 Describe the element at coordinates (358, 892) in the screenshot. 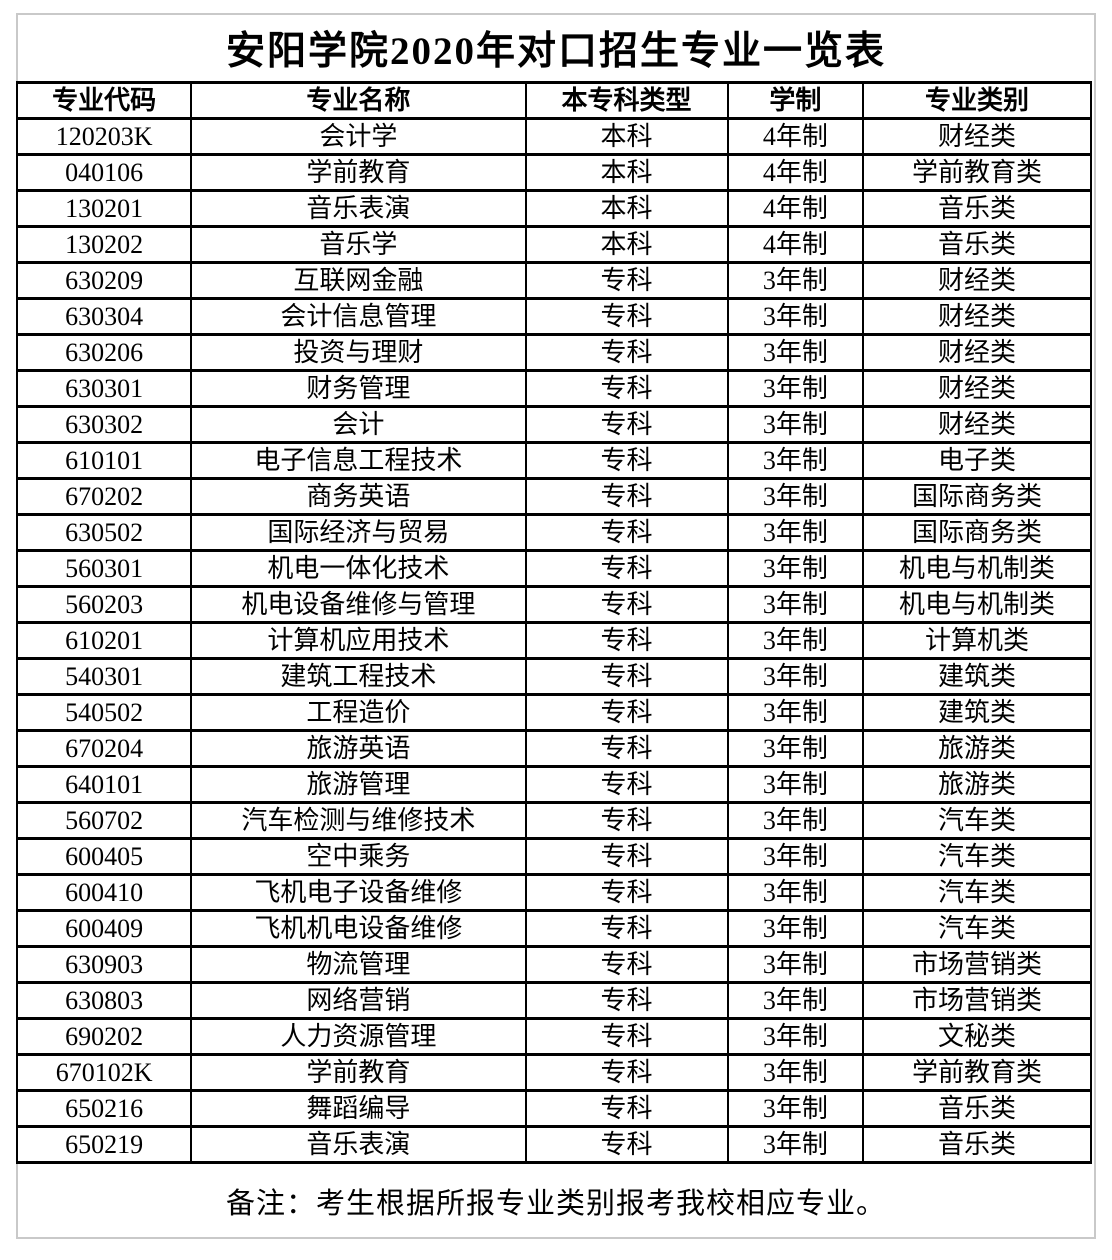

I see `cell-name: 飞机电子设备维修` at that location.